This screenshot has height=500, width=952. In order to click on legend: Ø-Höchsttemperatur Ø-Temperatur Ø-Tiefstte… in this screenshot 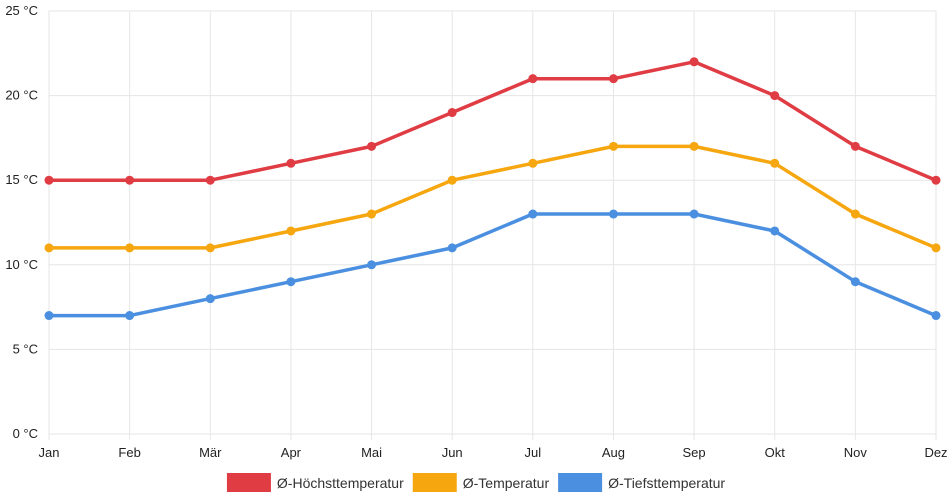, I will do `click(475, 482)`.